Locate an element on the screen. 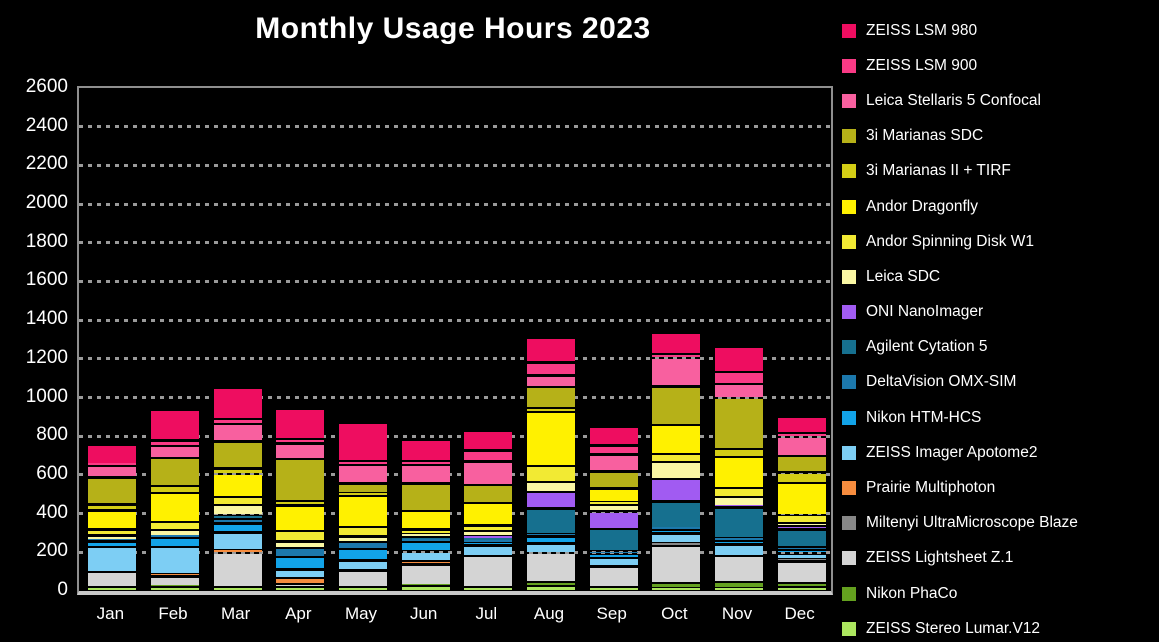  x-tick-label: Jun is located at coordinates (423, 613).